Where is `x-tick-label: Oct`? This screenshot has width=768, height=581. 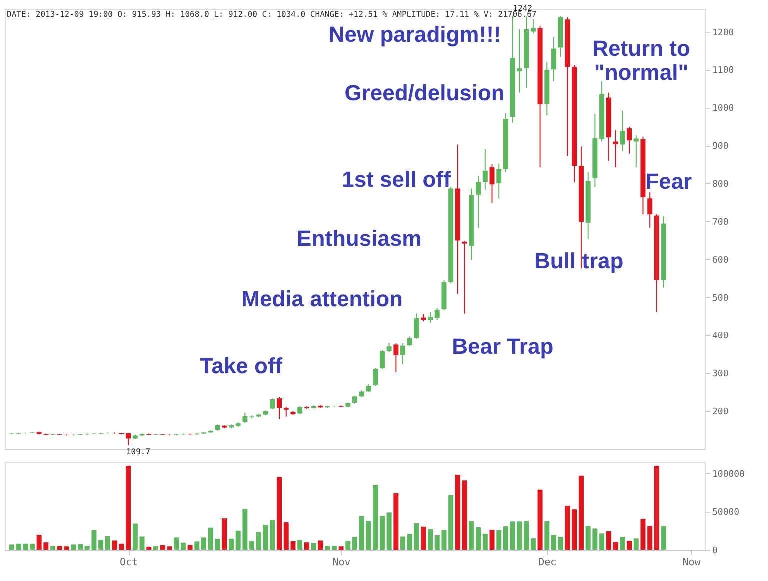
x-tick-label: Oct is located at coordinates (129, 563).